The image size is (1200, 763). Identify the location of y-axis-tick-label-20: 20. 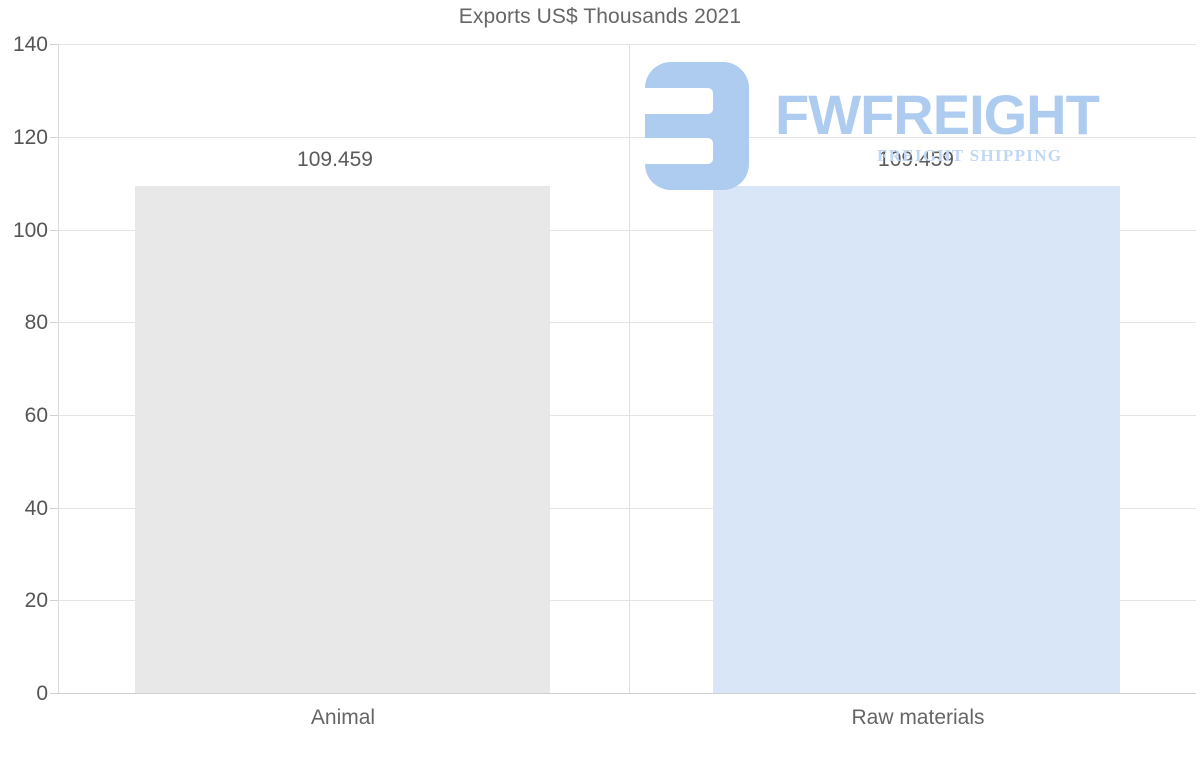
(36, 600).